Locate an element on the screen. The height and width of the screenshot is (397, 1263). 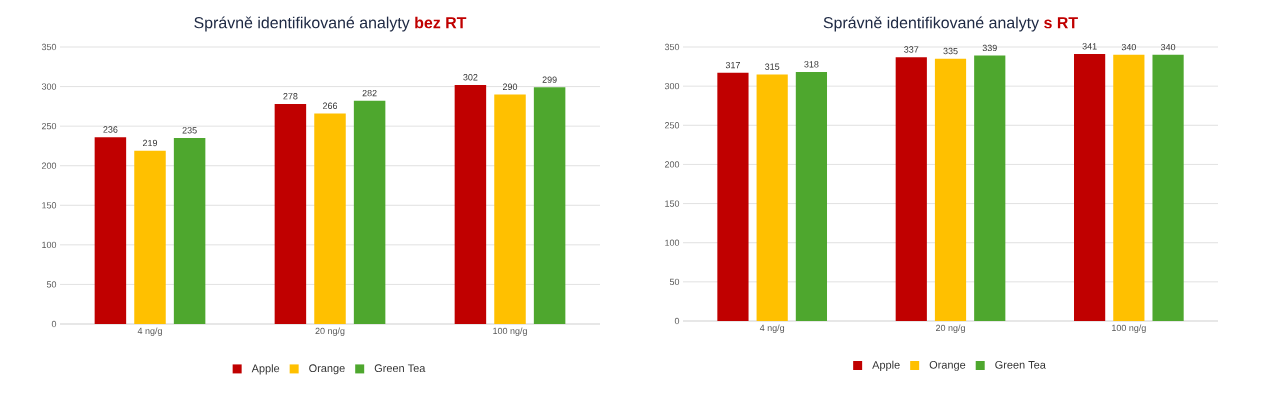
data-label: 266 is located at coordinates (330, 105).